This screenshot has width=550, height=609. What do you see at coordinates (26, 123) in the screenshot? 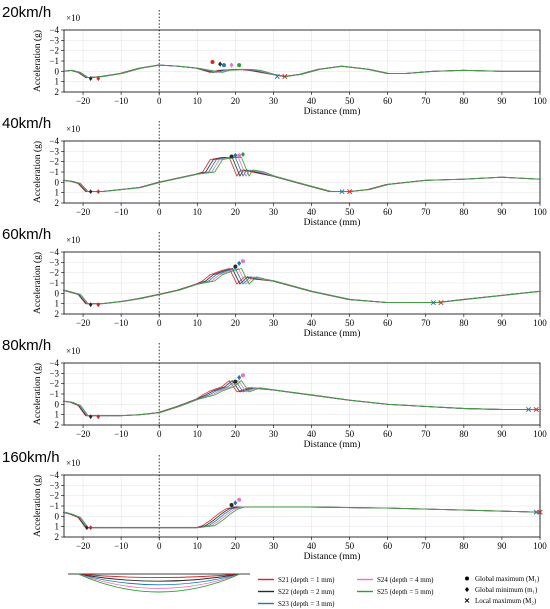
I see `panel-title: 40km/h` at bounding box center [26, 123].